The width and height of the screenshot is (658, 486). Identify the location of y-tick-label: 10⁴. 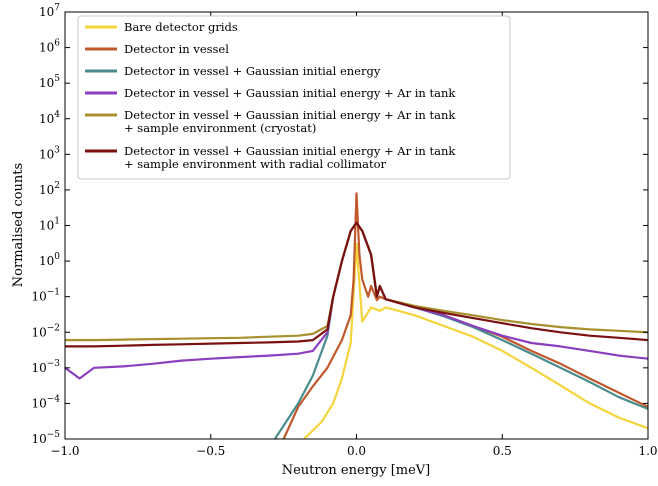
(49, 118).